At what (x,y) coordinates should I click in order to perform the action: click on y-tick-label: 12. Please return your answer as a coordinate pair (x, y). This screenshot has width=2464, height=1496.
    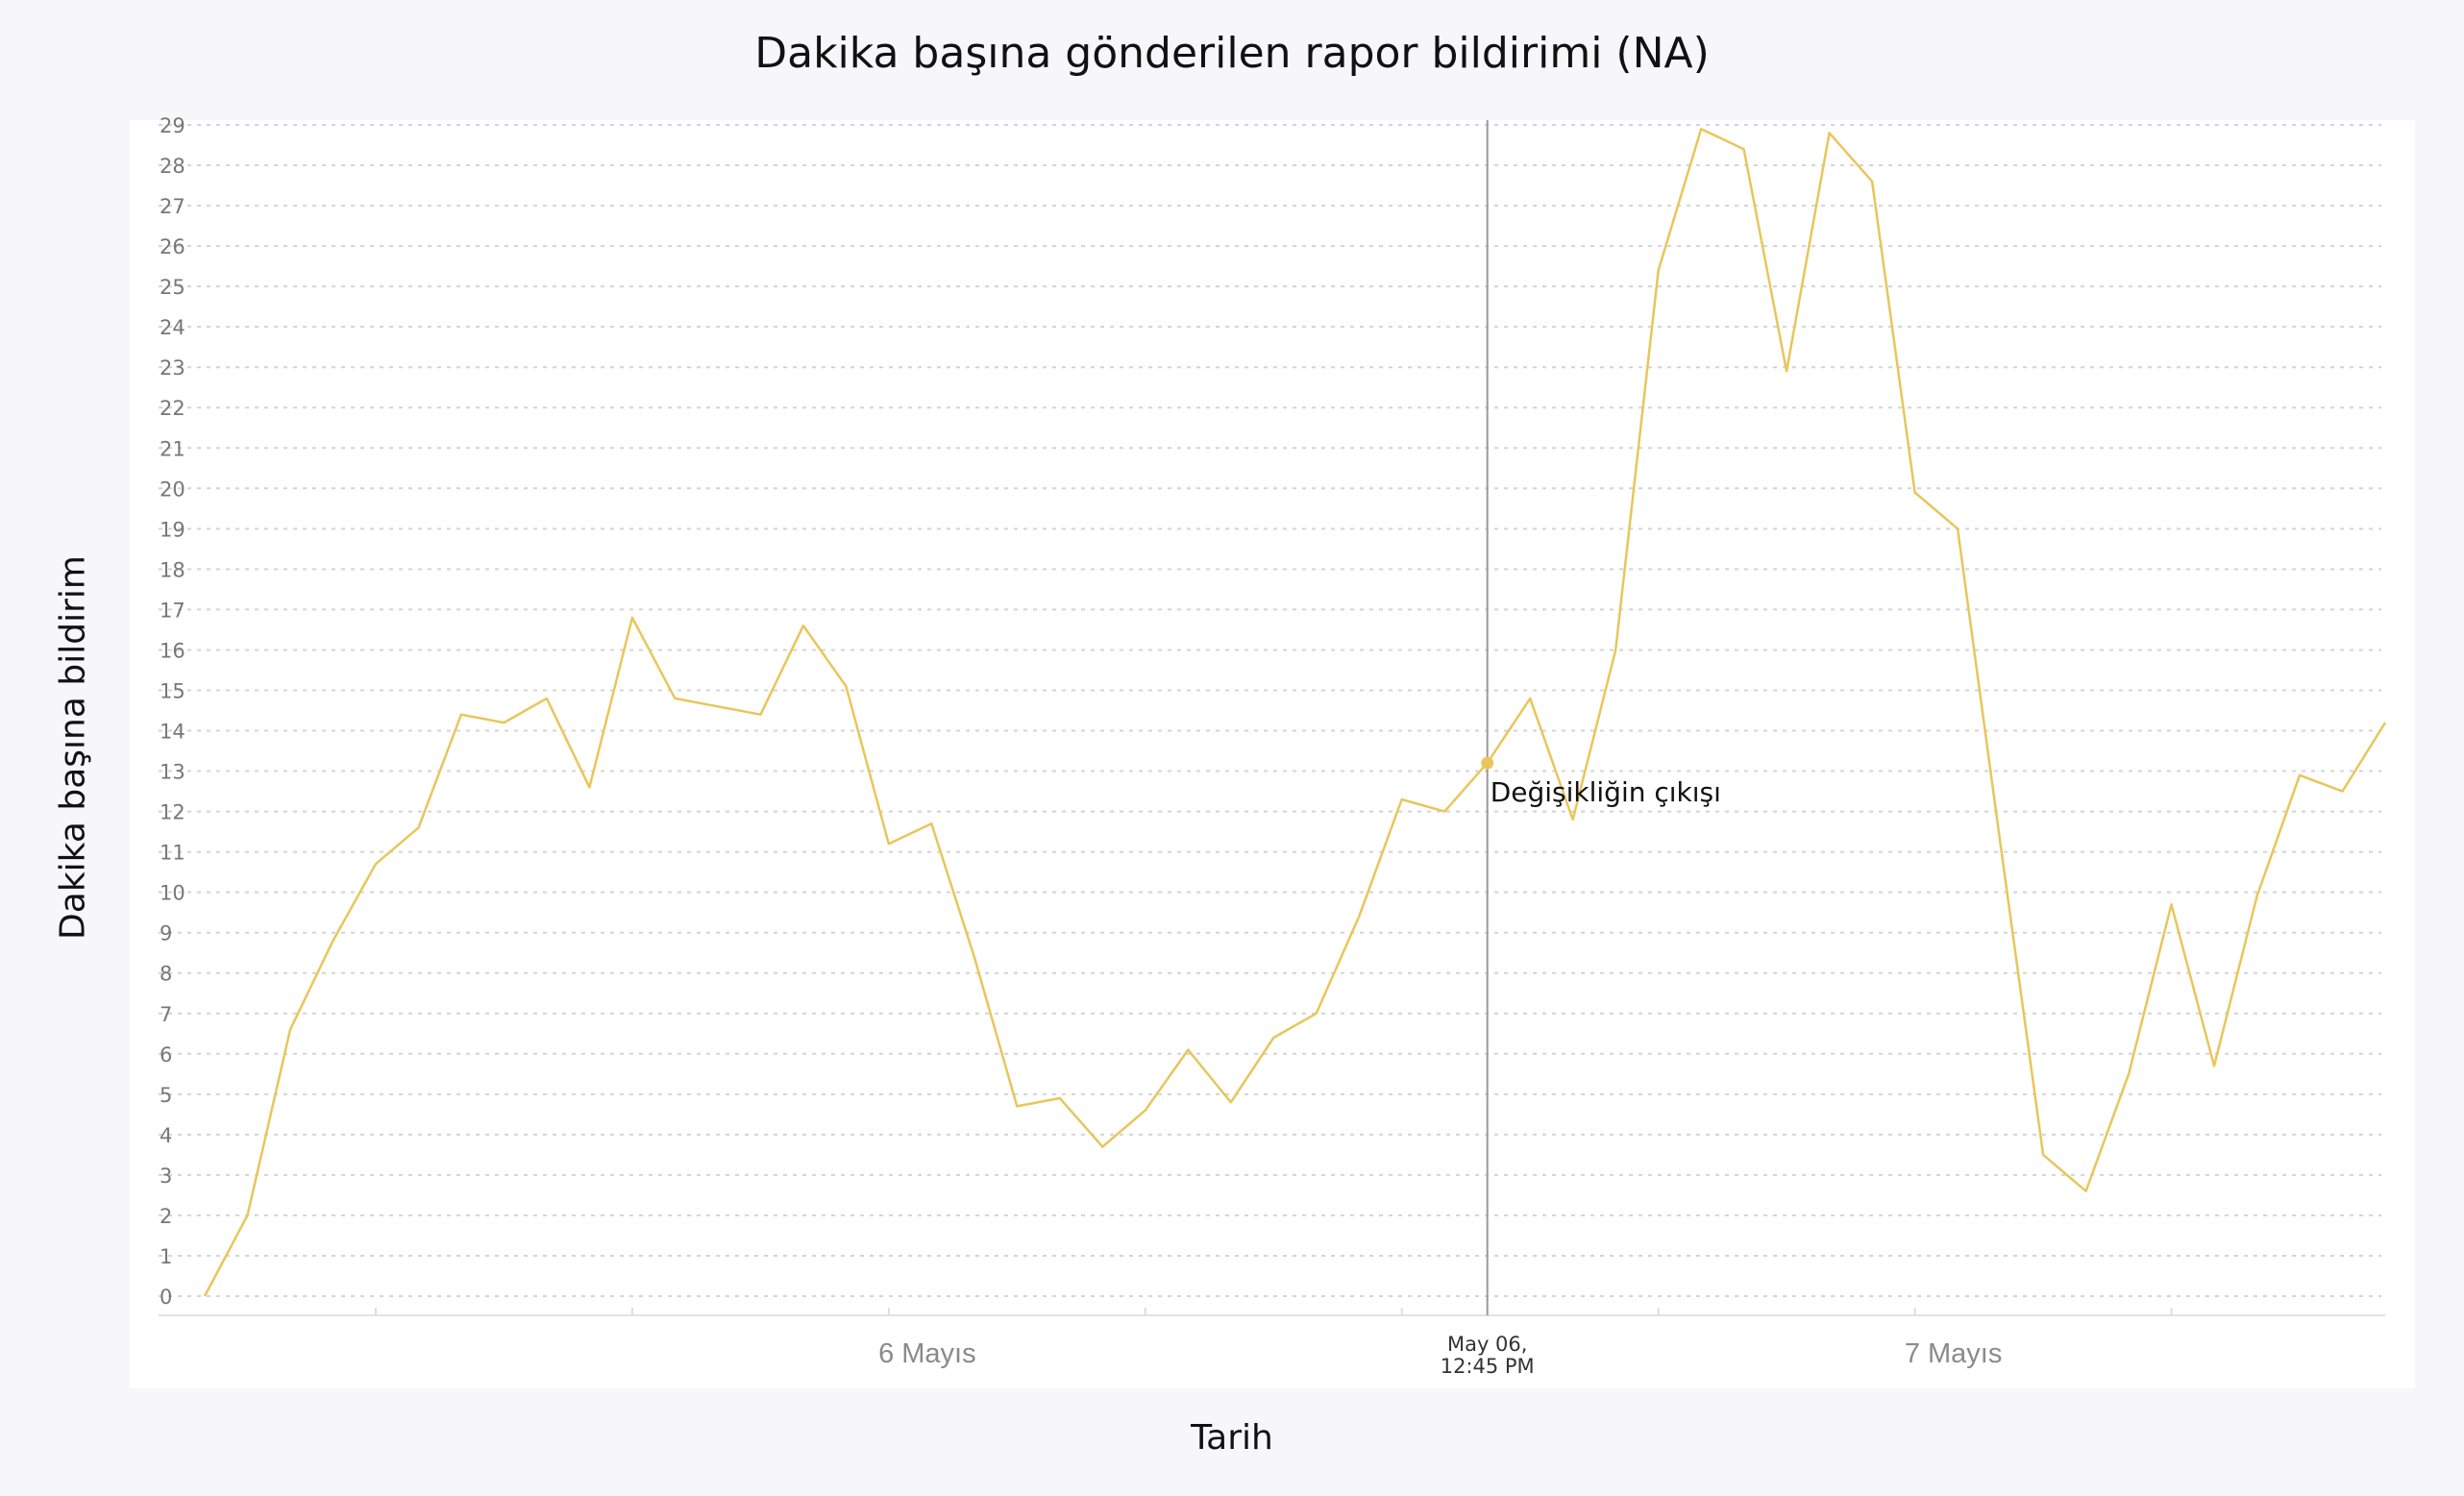
    Looking at the image, I should click on (172, 813).